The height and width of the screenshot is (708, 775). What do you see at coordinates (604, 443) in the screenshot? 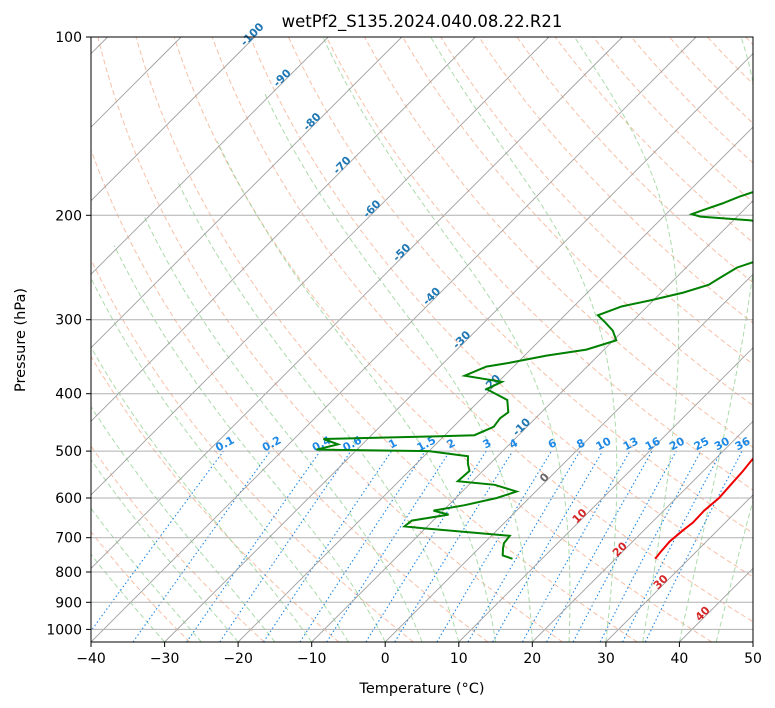
I see `mixing-ratio-label: 10` at bounding box center [604, 443].